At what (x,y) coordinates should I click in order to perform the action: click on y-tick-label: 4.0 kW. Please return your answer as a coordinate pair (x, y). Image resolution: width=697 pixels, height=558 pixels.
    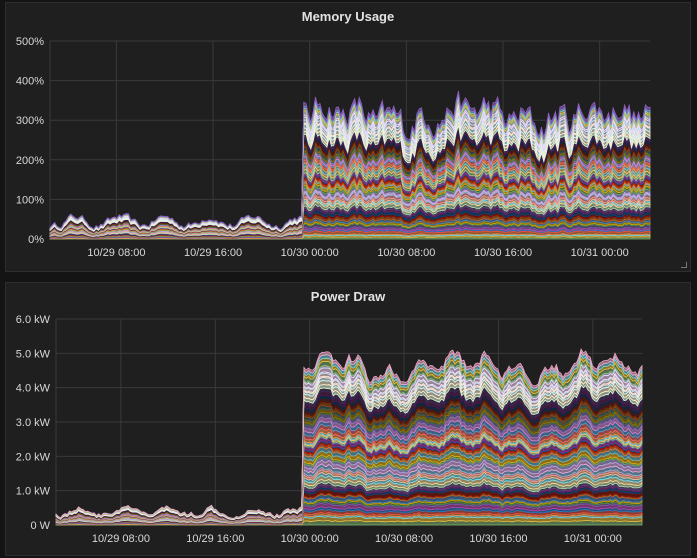
    Looking at the image, I should click on (33, 389).